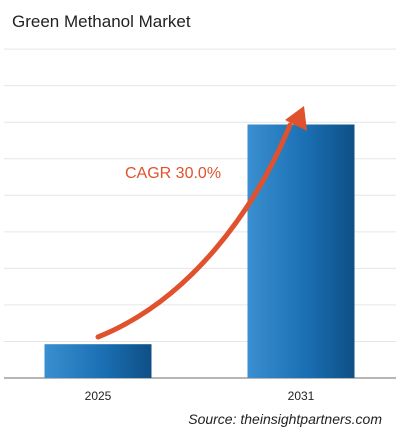  What do you see at coordinates (301, 396) in the screenshot?
I see `x-tick-label-2031: 2031` at bounding box center [301, 396].